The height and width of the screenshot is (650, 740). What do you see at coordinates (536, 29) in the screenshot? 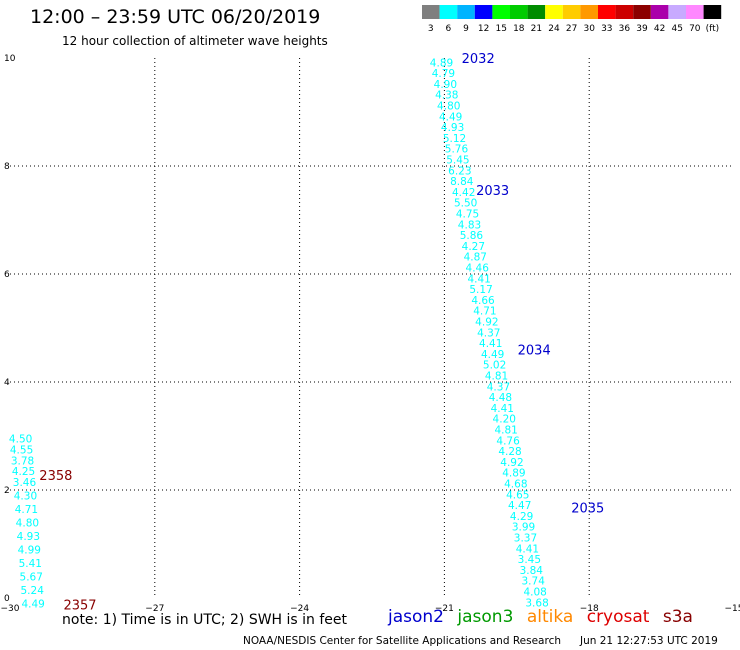
I see `colorbar-label: 21` at bounding box center [536, 29].